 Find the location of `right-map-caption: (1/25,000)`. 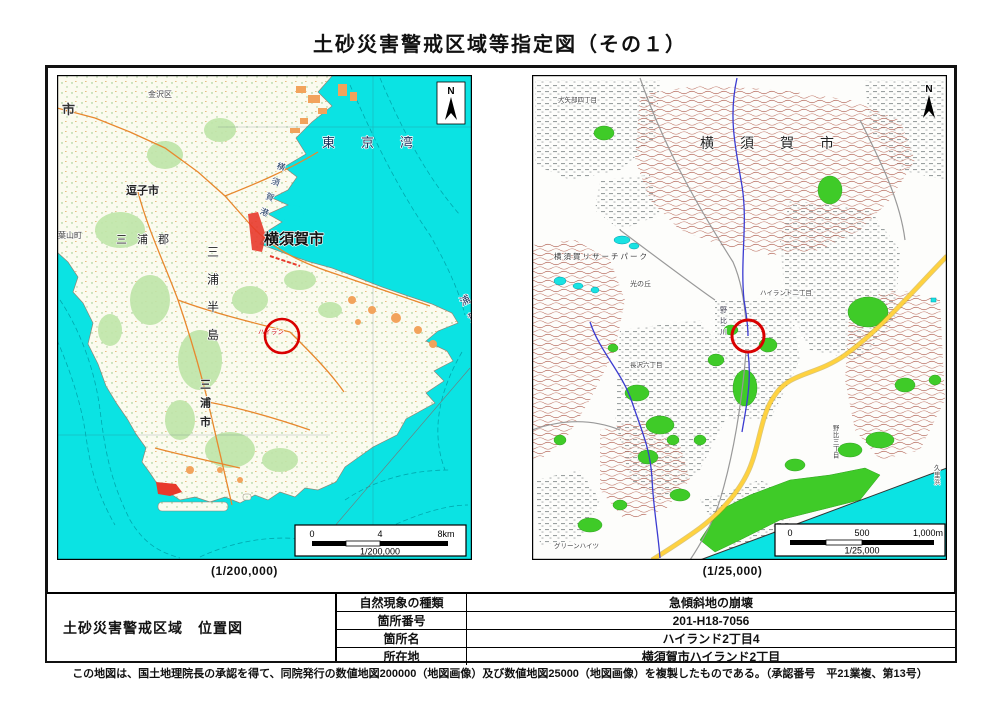

right-map-caption: (1/25,000) is located at coordinates (732, 571).